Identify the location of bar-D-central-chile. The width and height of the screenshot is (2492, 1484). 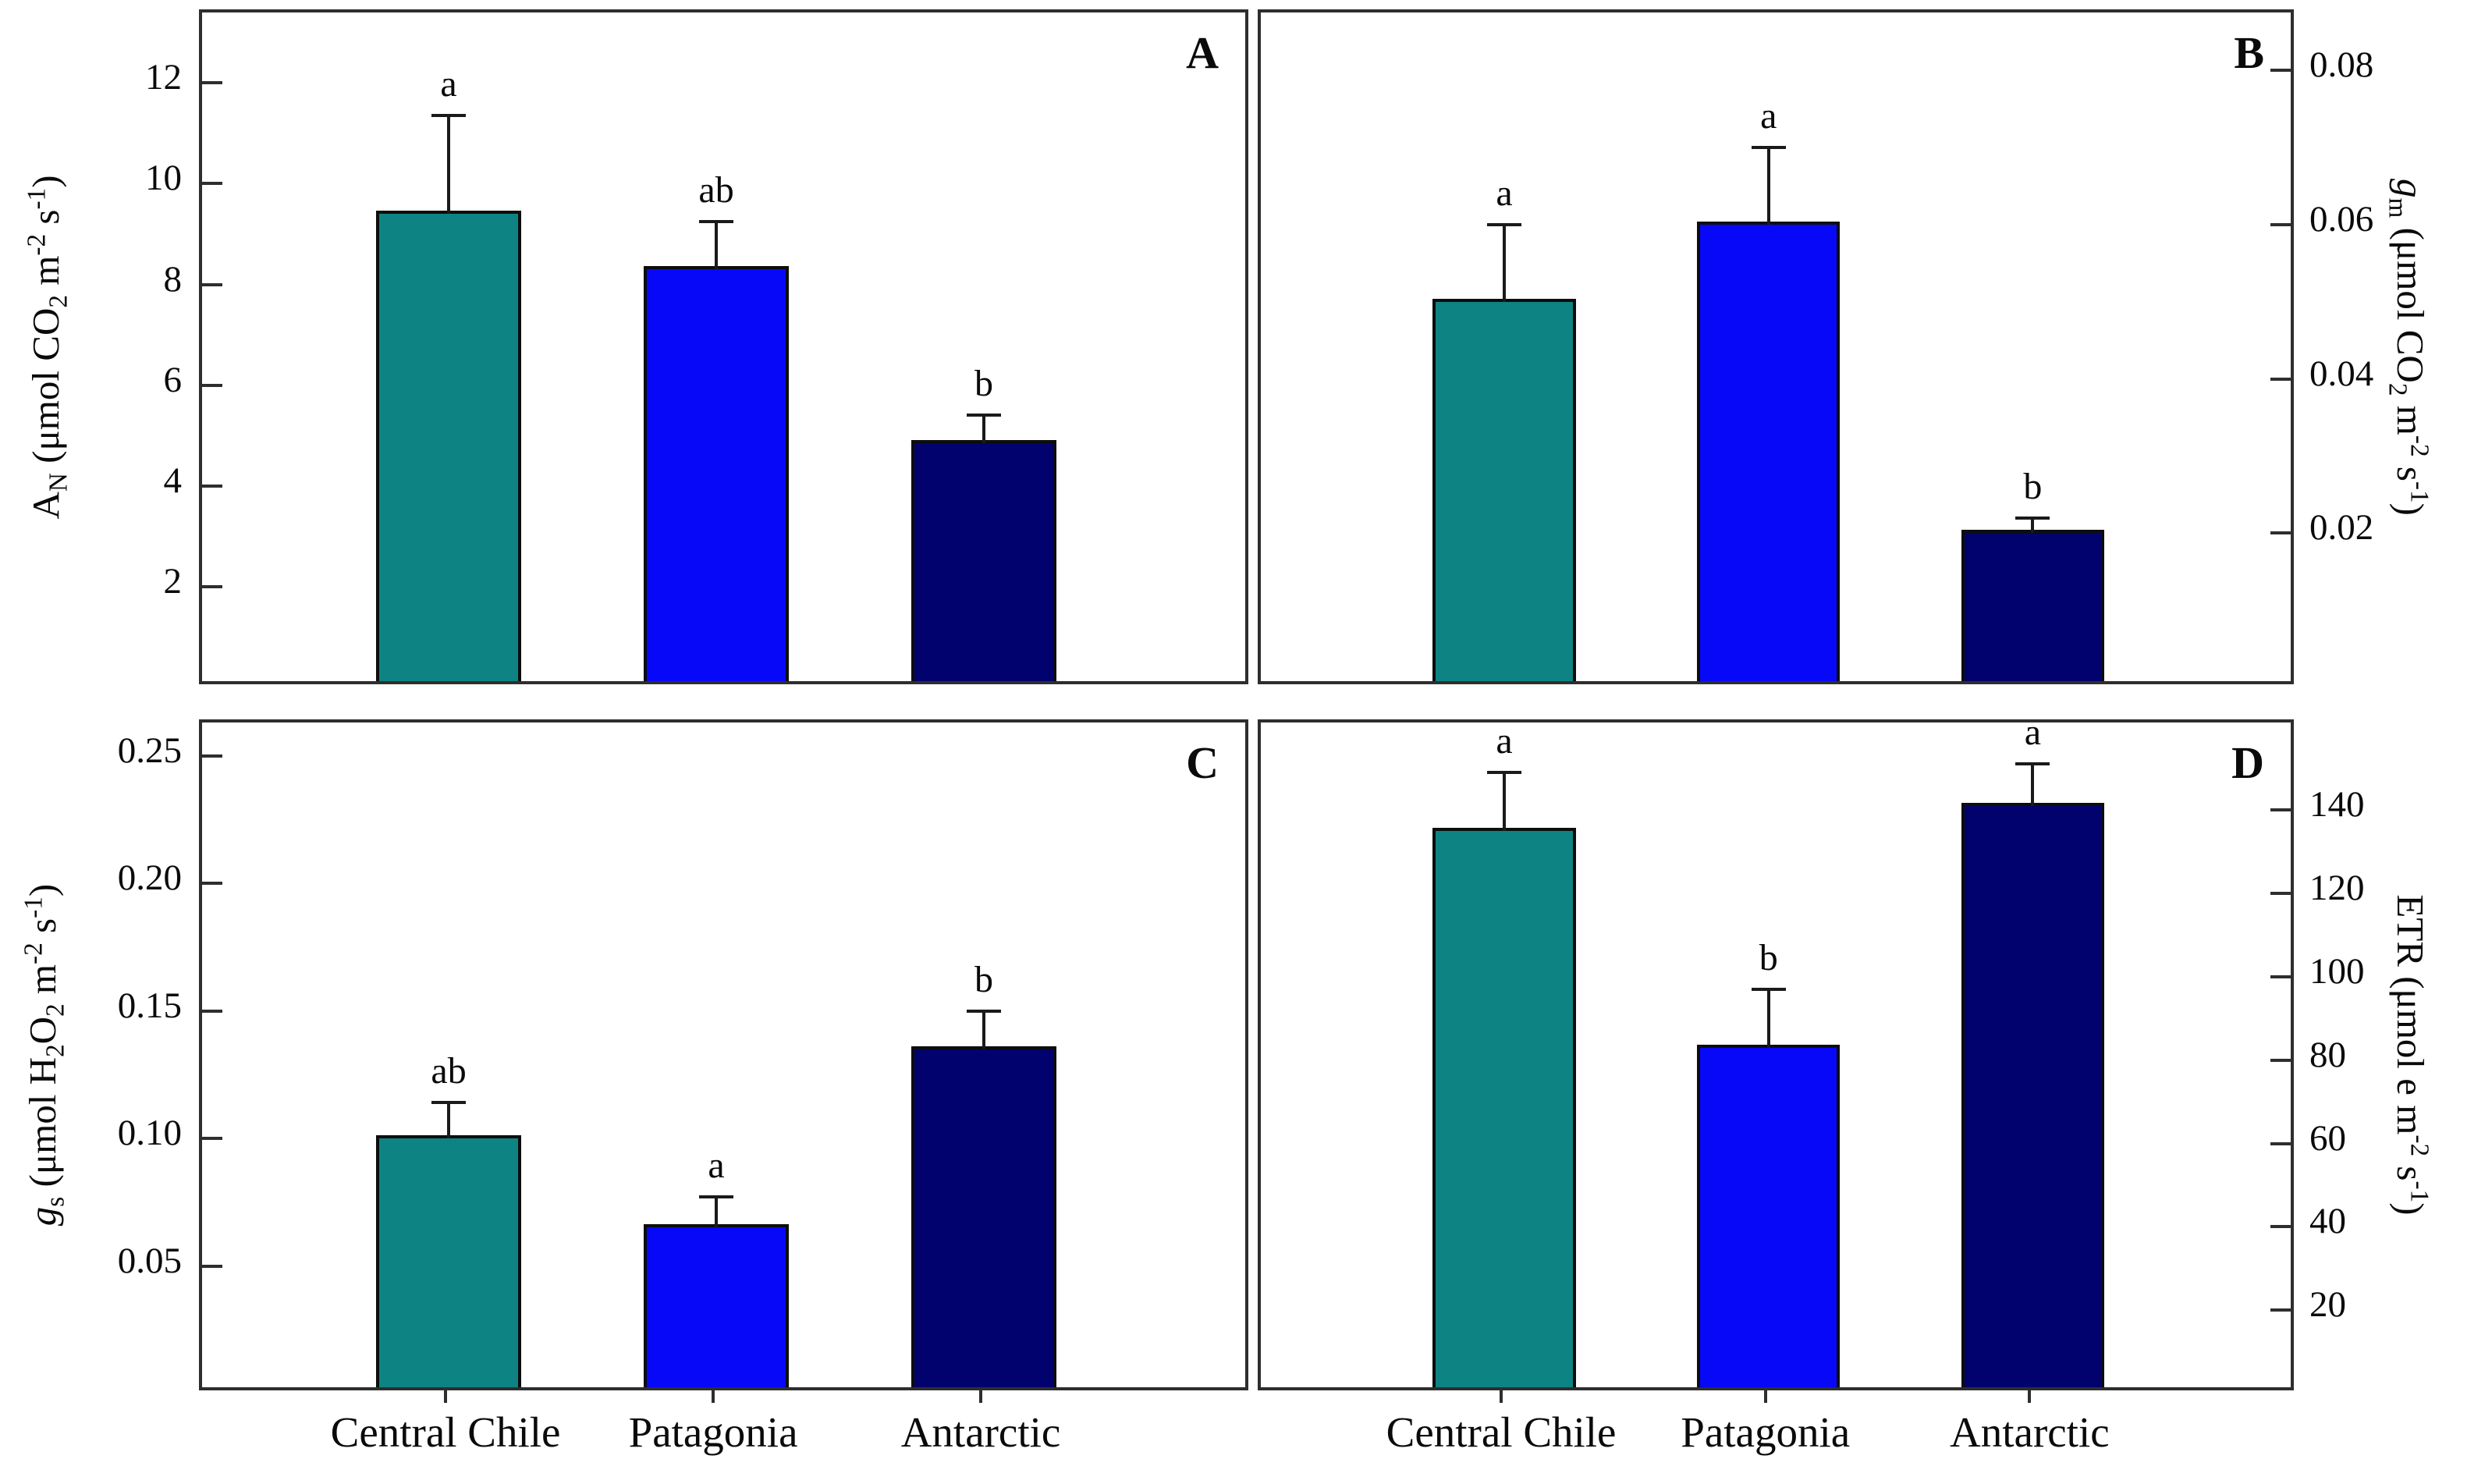
(1504, 1107).